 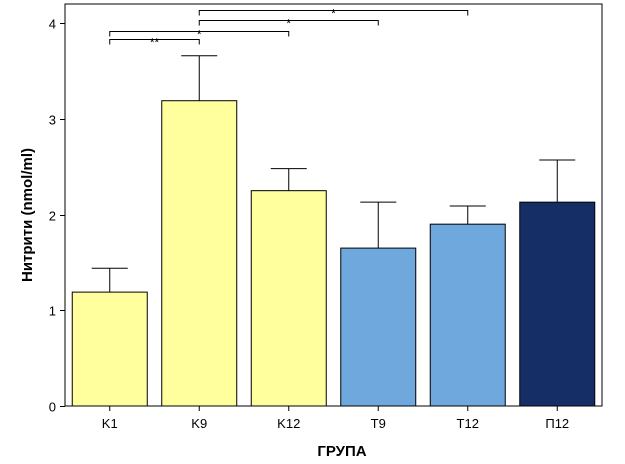 I want to click on significance-brackets: *****, so click(x=289, y=28).